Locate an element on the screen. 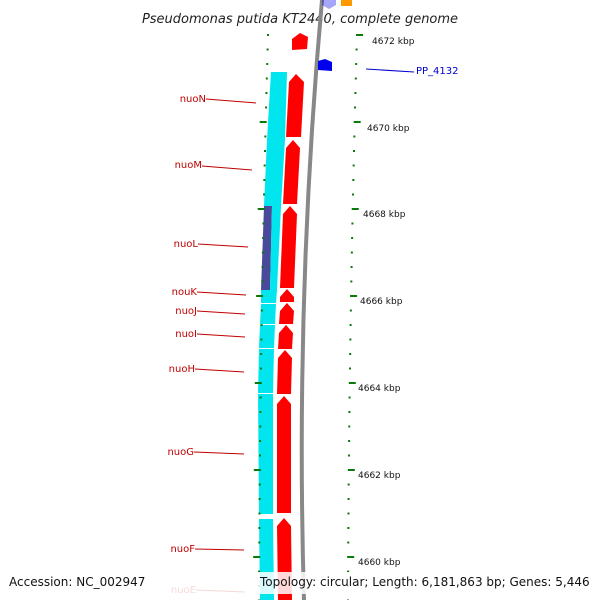  accession-text: Accession: NC_002947 is located at coordinates (77, 582).